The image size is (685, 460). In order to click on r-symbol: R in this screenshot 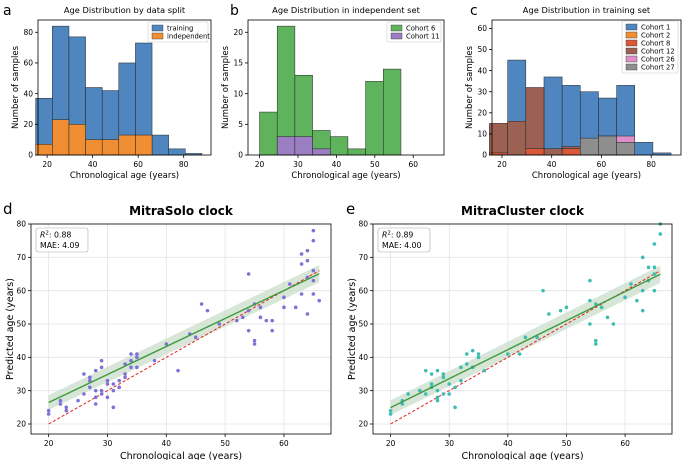, I will do `click(384, 235)`.